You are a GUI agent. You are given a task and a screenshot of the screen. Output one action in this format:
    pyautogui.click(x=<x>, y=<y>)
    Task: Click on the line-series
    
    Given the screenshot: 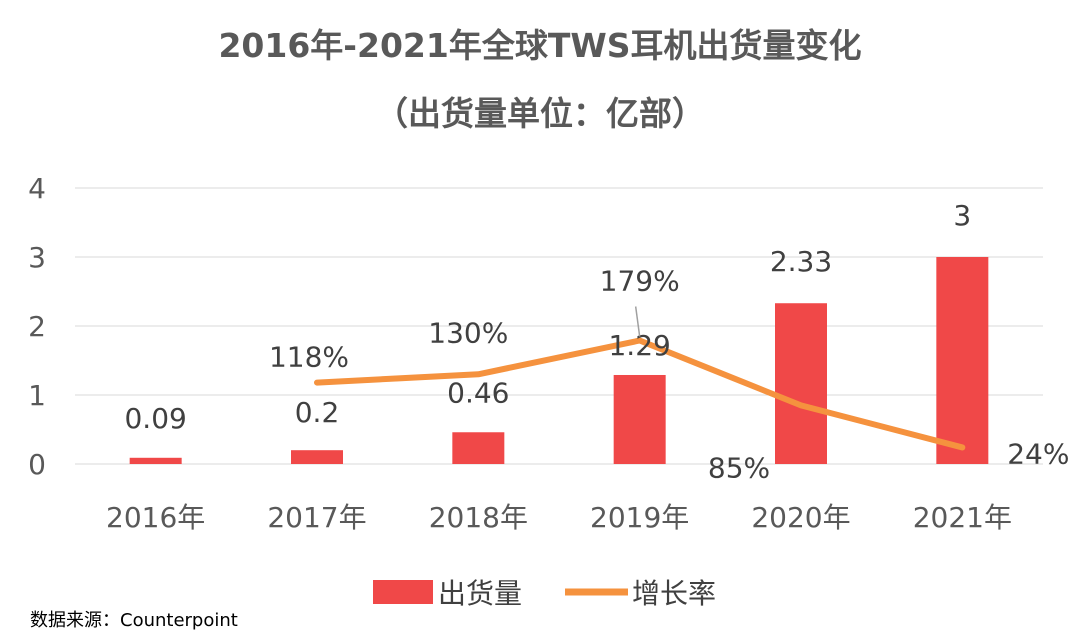 What is the action you would take?
    pyautogui.click(x=640, y=394)
    